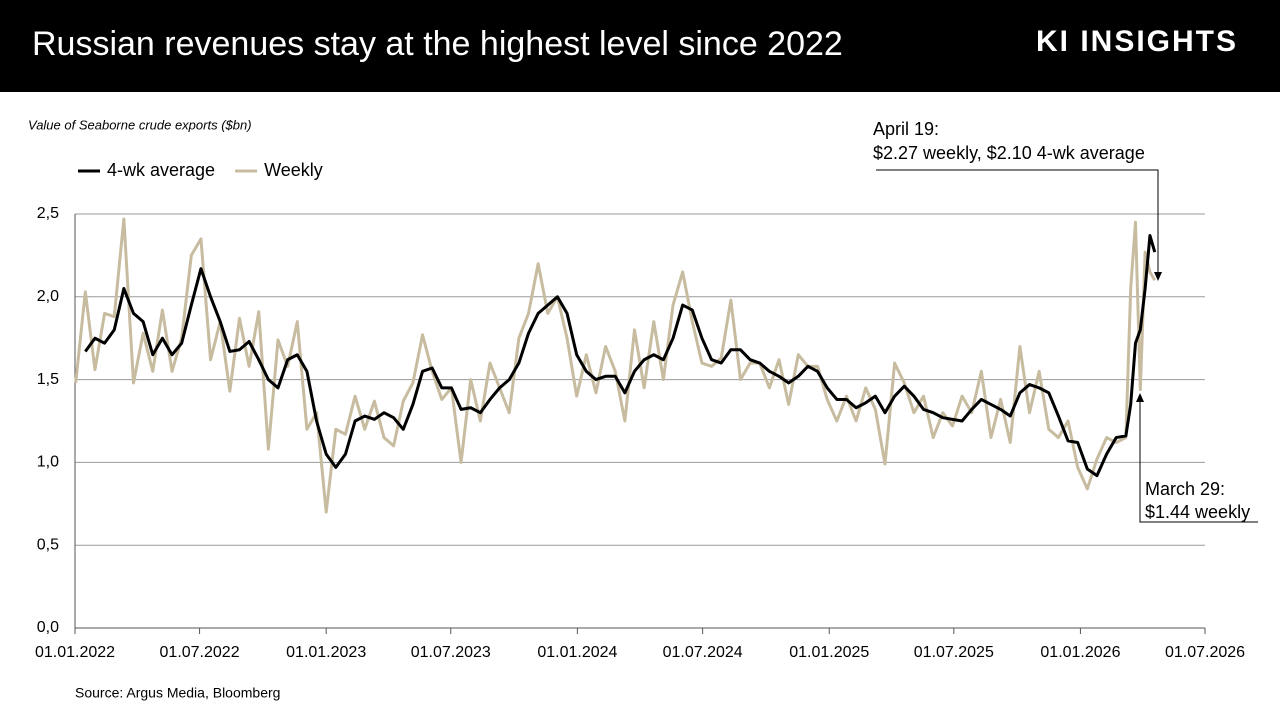 The width and height of the screenshot is (1280, 720). Describe the element at coordinates (200, 652) in the screenshot. I see `x-tick-label: 01.07.2022` at that location.